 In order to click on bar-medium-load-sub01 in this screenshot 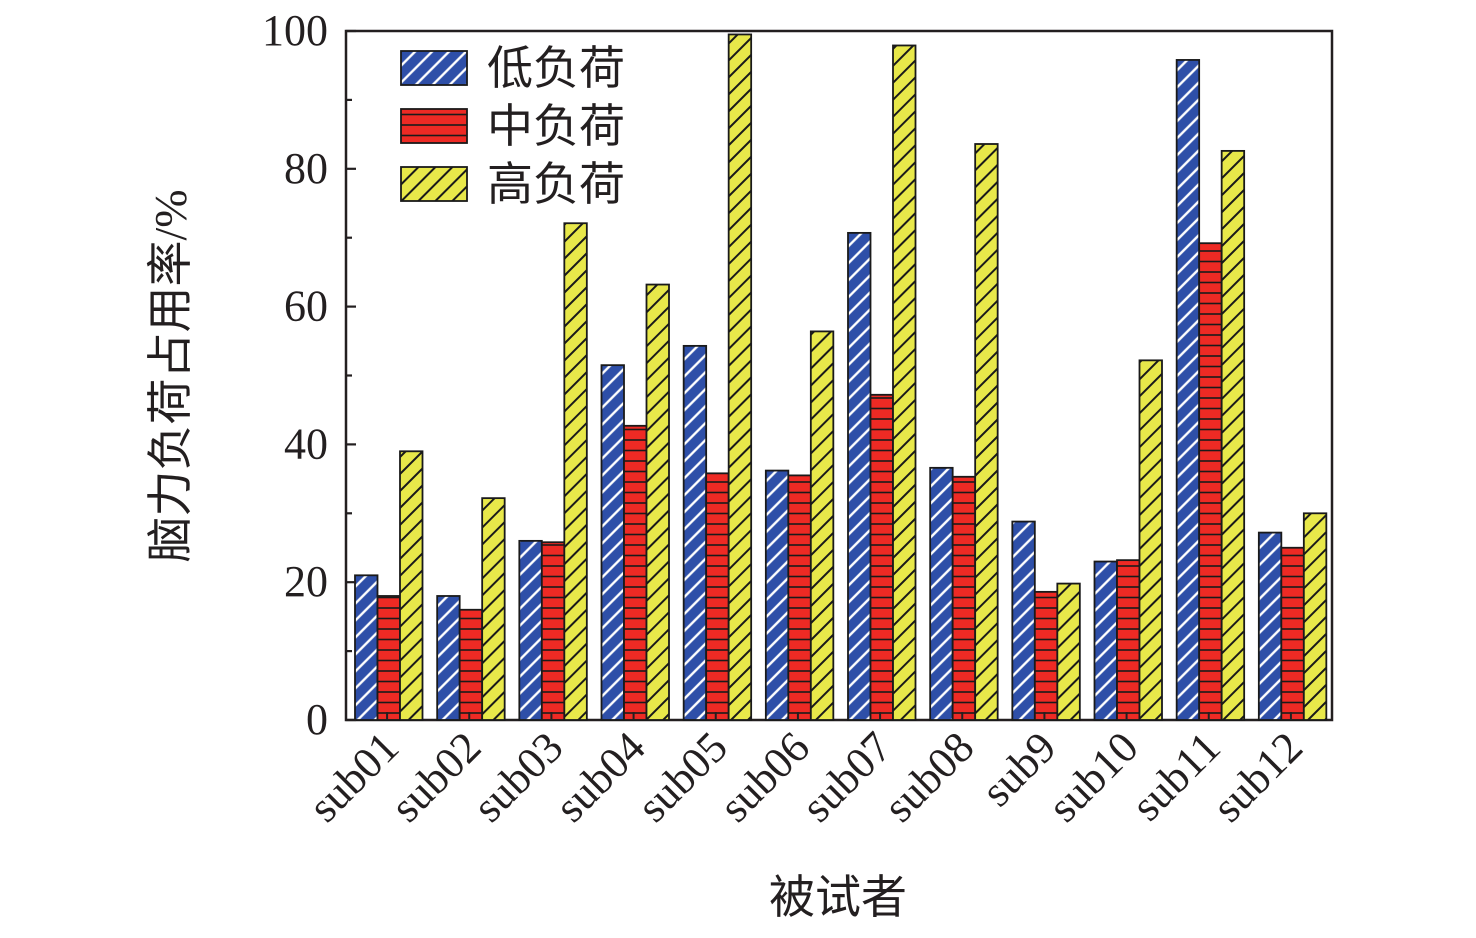, I will do `click(388, 658)`.